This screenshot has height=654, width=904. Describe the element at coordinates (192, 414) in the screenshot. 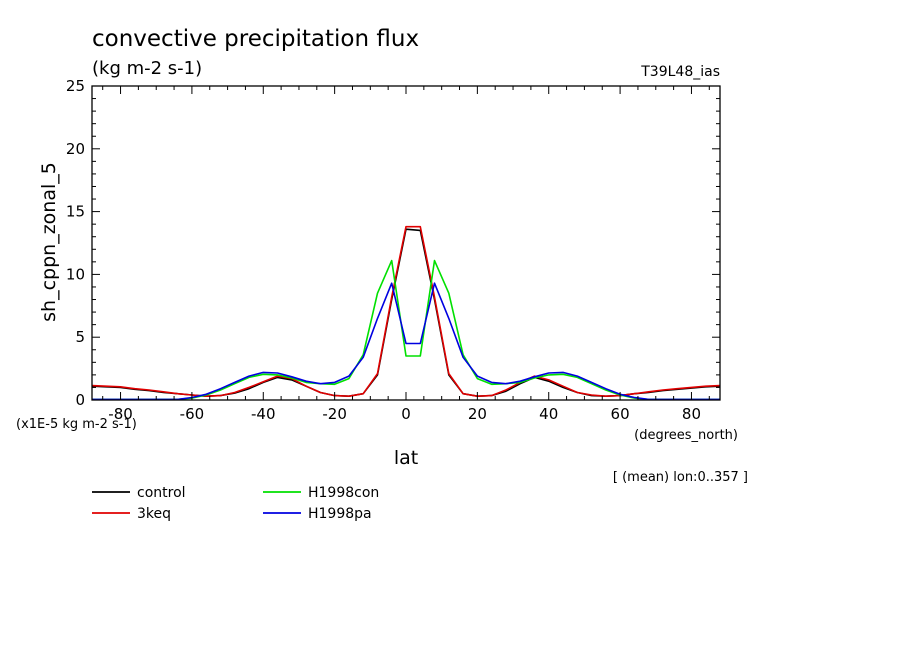

I see `x-tick-label: -60` at that location.